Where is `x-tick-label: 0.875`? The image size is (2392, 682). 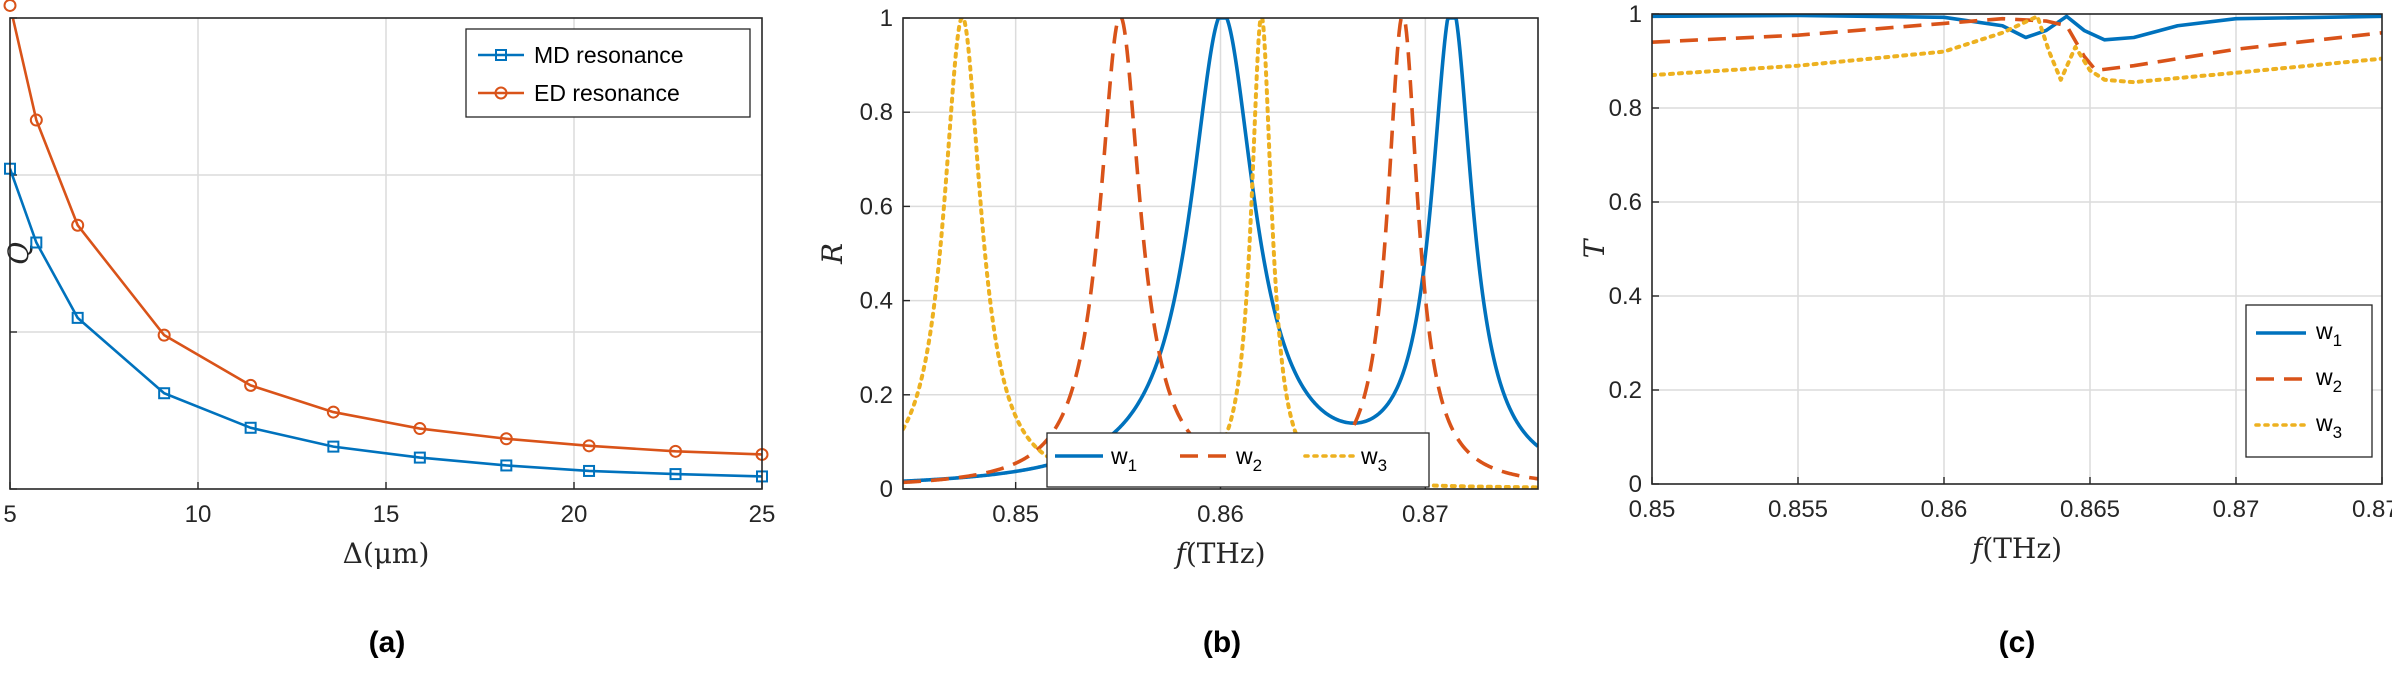
x-tick-label: 0.875 is located at coordinates (2372, 509).